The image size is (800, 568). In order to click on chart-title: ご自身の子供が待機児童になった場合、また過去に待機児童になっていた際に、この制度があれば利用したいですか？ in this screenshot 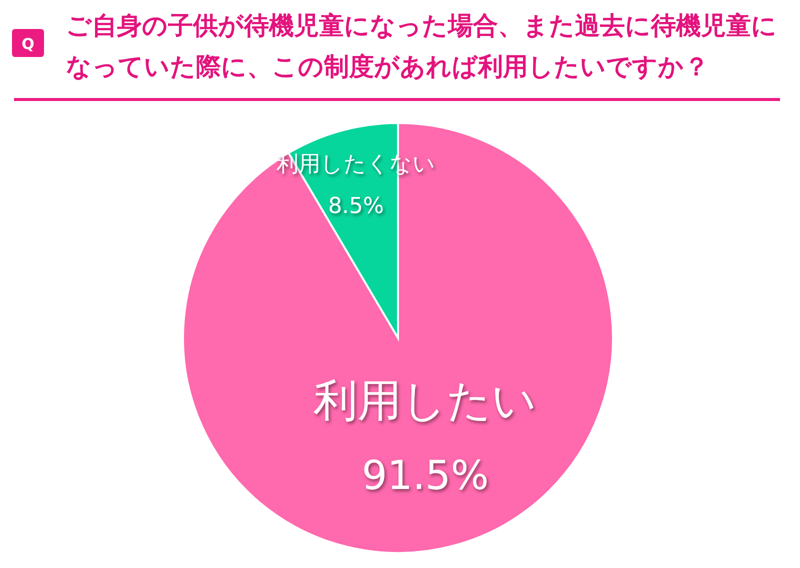, I will do `click(421, 46)`.